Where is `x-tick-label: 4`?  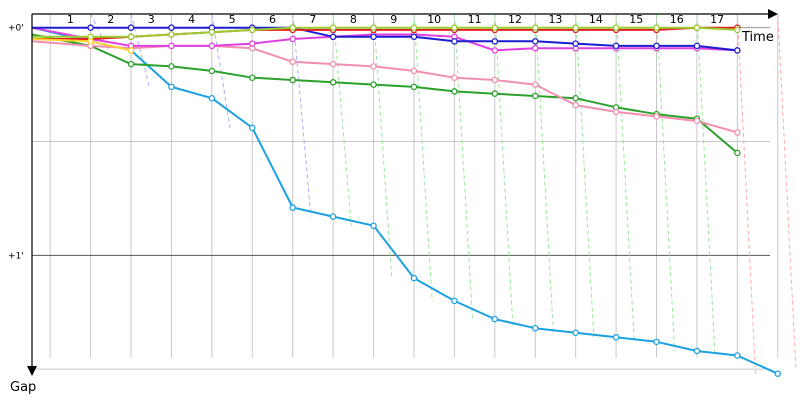 x-tick-label: 4 is located at coordinates (191, 19).